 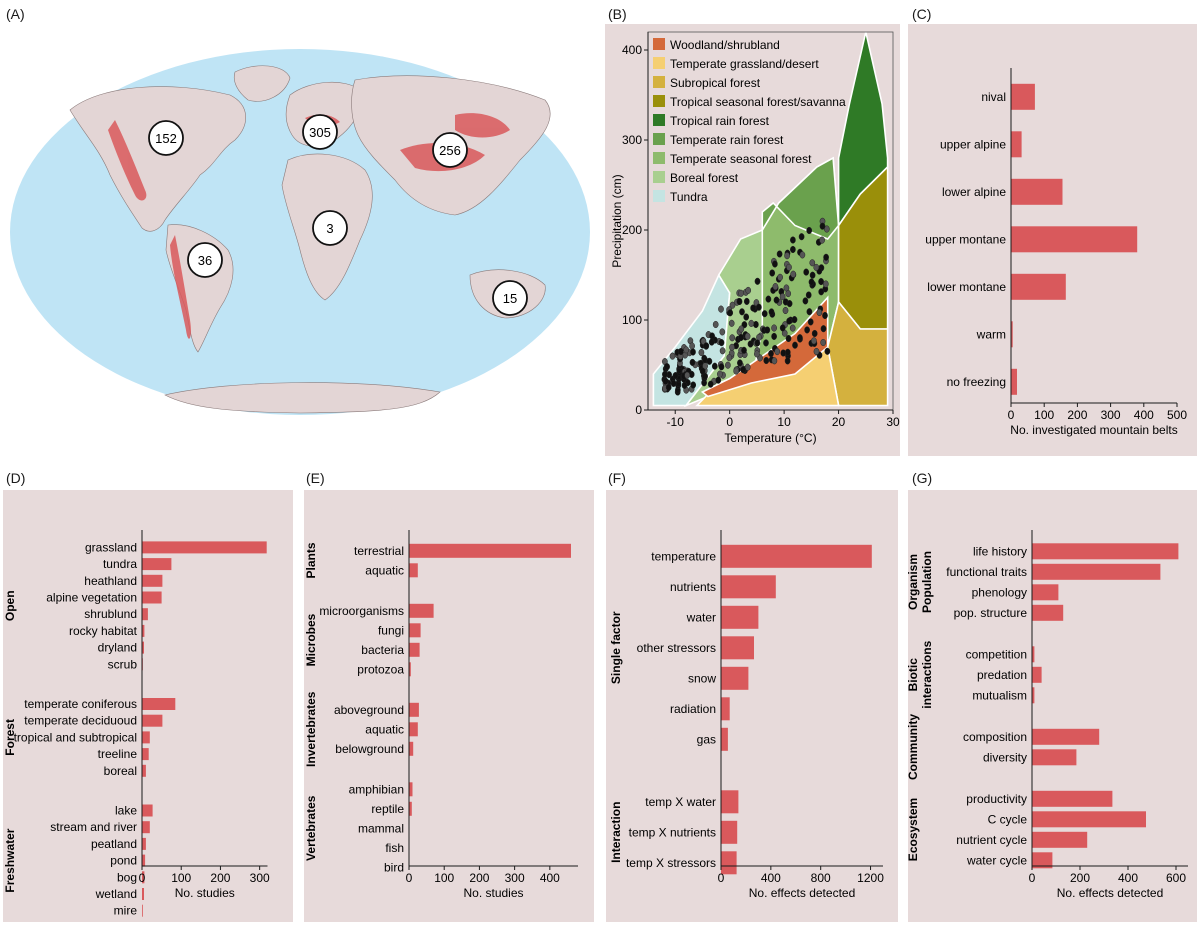 I want to click on legend-label-tropical-seasonal-forest-savanna: Tropical seasonal forest/savanna, so click(x=758, y=102).